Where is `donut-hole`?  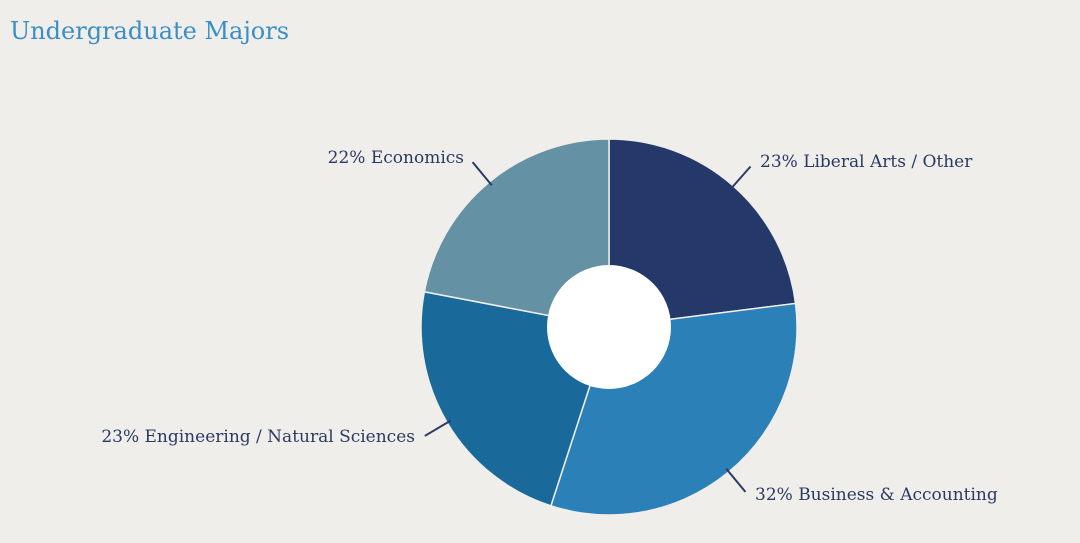
donut-hole is located at coordinates (609, 327).